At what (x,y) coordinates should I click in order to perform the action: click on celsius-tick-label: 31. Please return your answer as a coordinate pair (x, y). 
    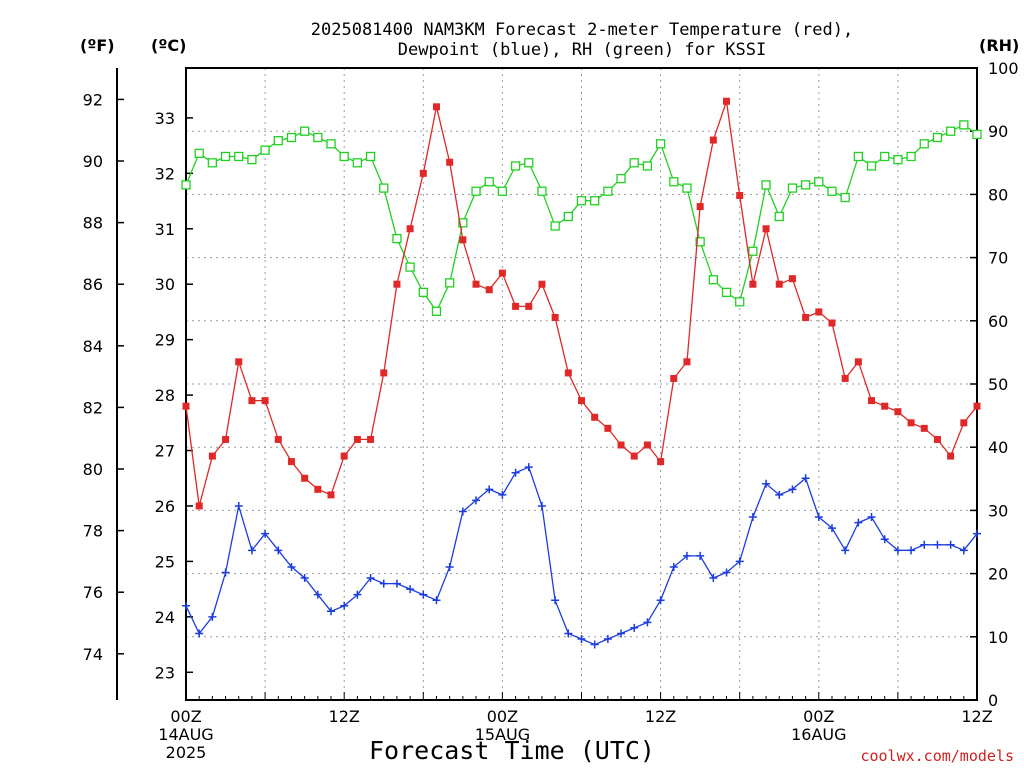
    Looking at the image, I should click on (165, 229).